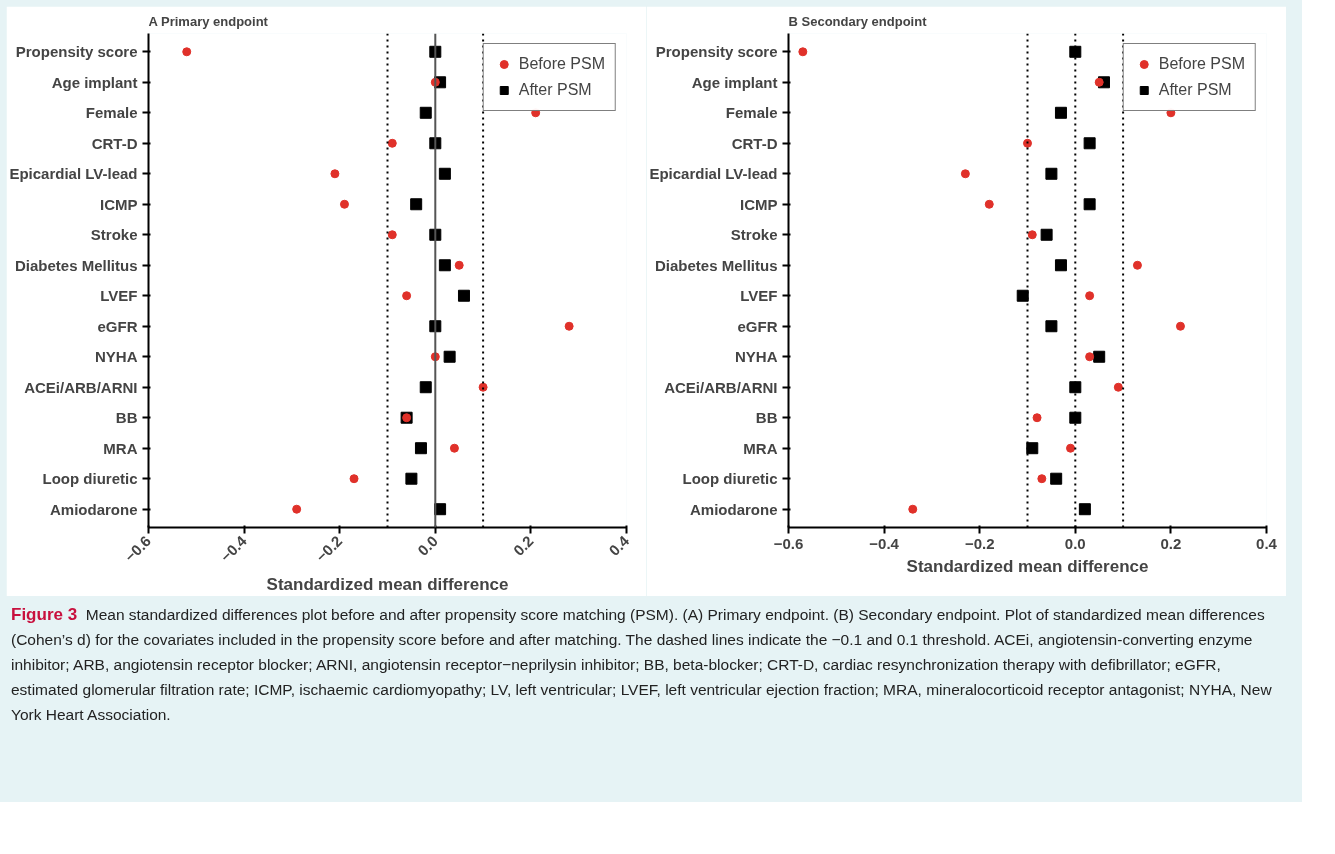 The width and height of the screenshot is (1335, 854). What do you see at coordinates (208, 21) in the screenshot?
I see `chart-title: A Primary endpoint` at bounding box center [208, 21].